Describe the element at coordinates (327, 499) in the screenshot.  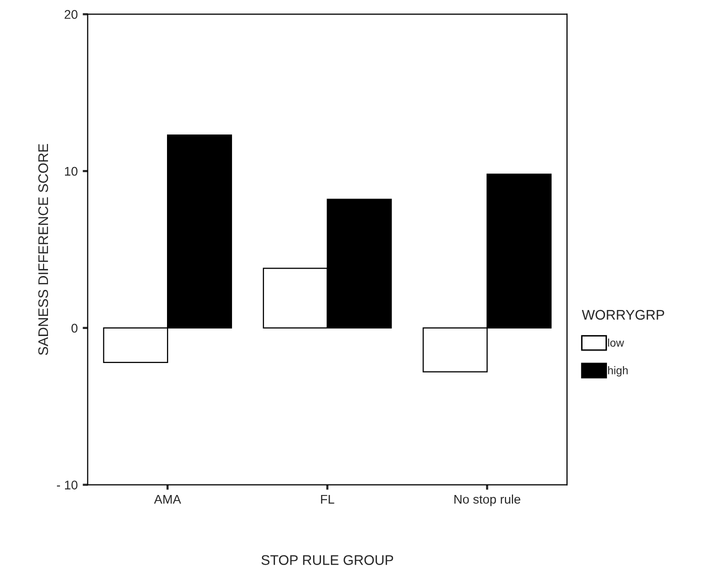
I see `x-tick-label: FL` at that location.